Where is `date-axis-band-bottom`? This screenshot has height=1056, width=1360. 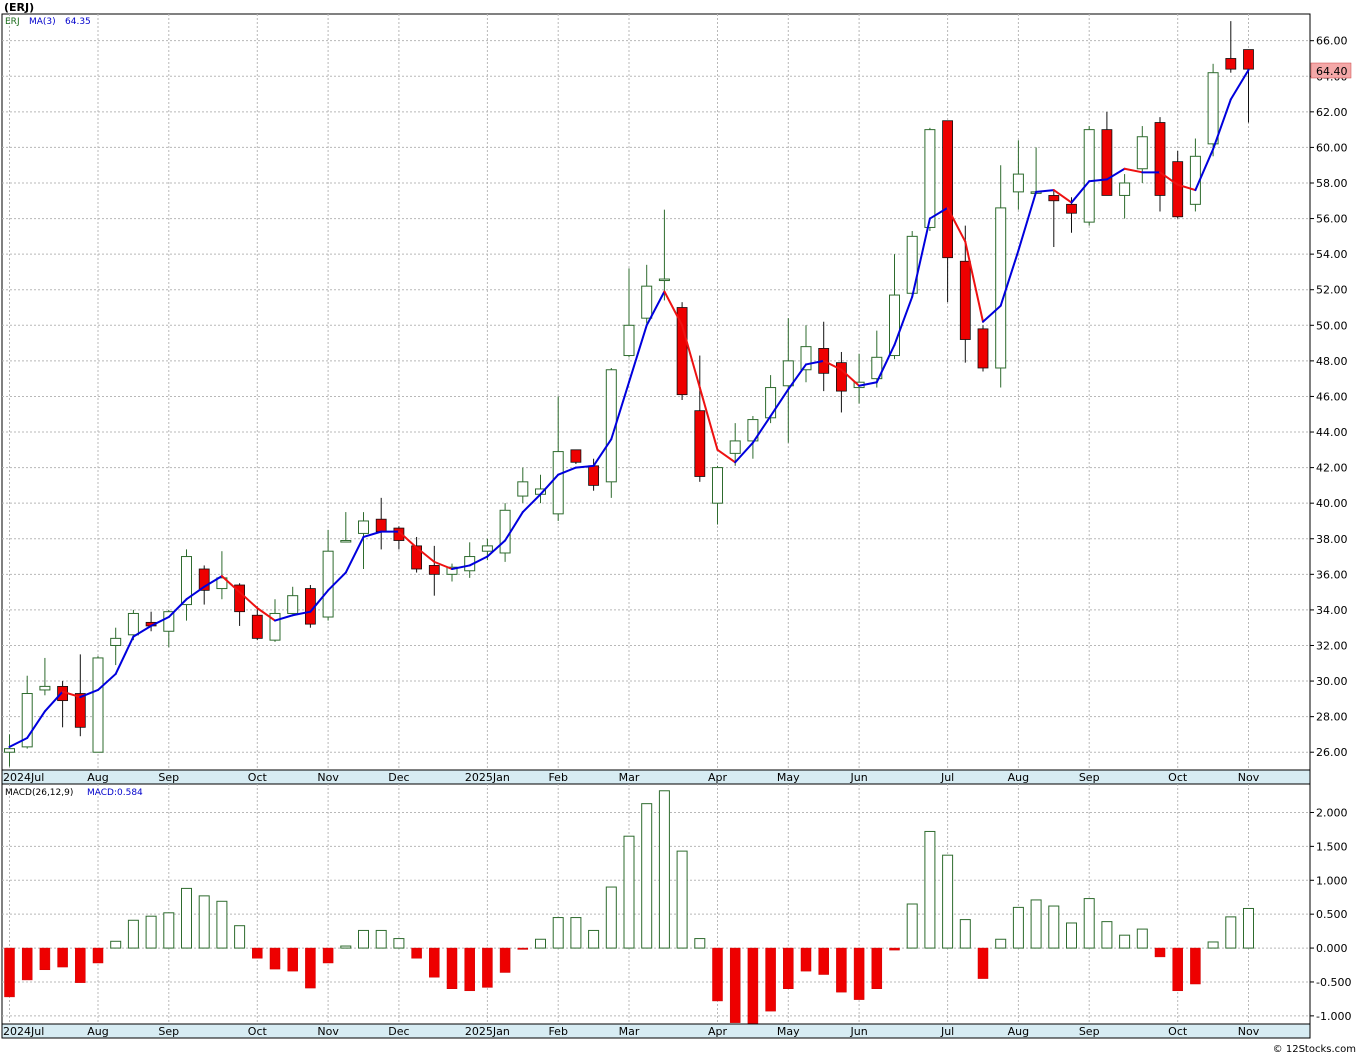
date-axis-band-bottom is located at coordinates (656, 1031).